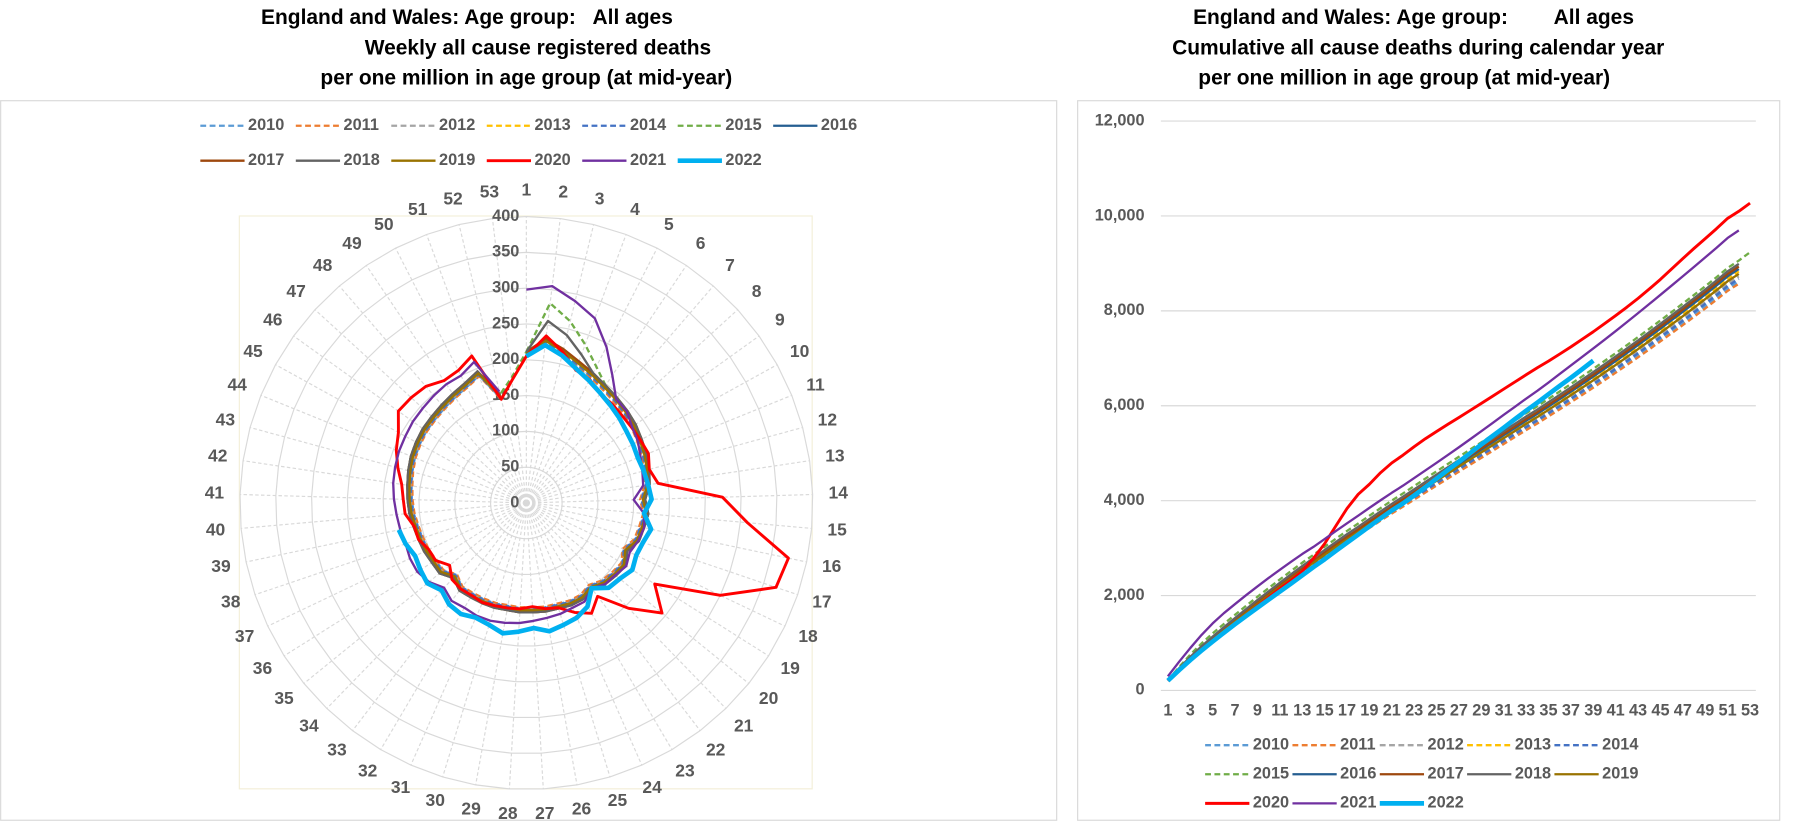 Image resolution: width=1799 pixels, height=822 pixels. What do you see at coordinates (452, 198) in the screenshot?
I see `category-label: 52` at bounding box center [452, 198].